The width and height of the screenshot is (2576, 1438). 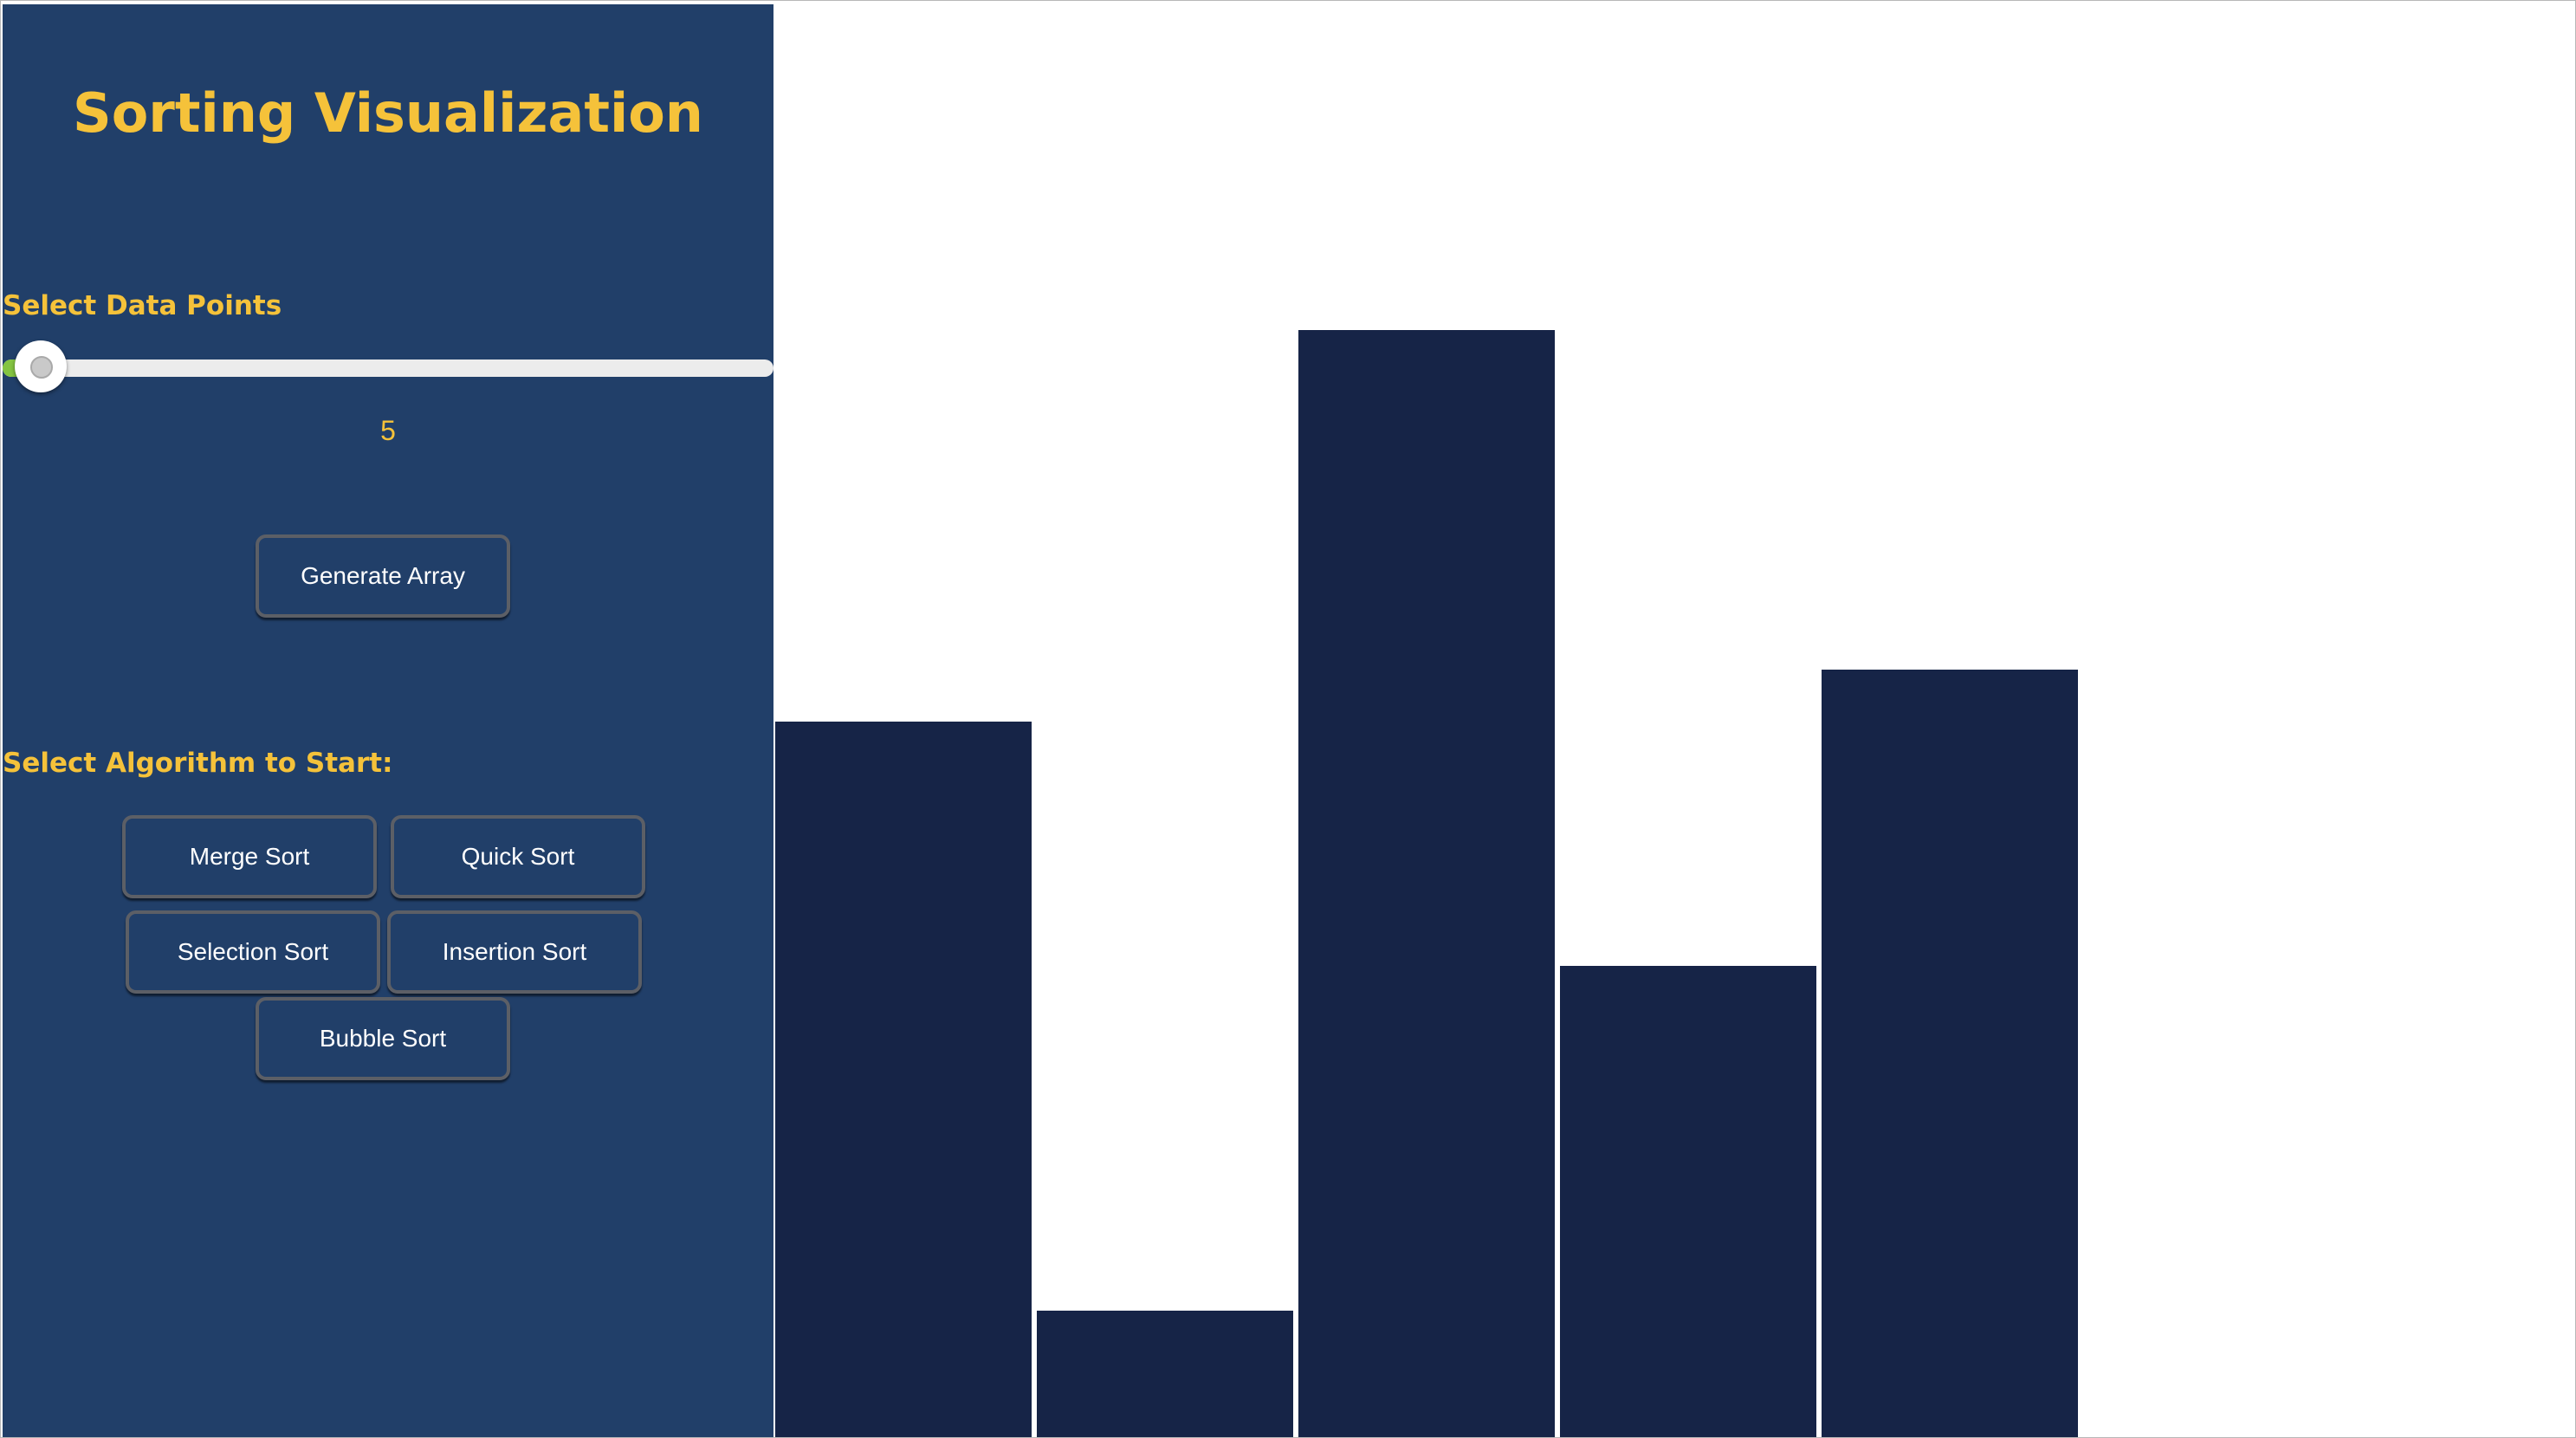 I want to click on data-points-label: Select Data Points, so click(x=142, y=305).